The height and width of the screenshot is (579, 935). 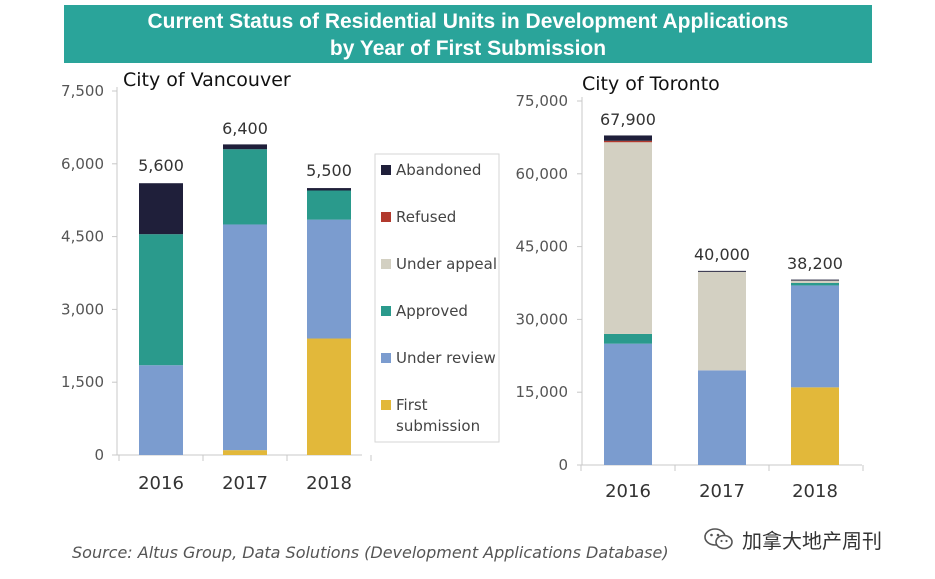 I want to click on y-tick-label: 6,000, so click(x=82, y=164).